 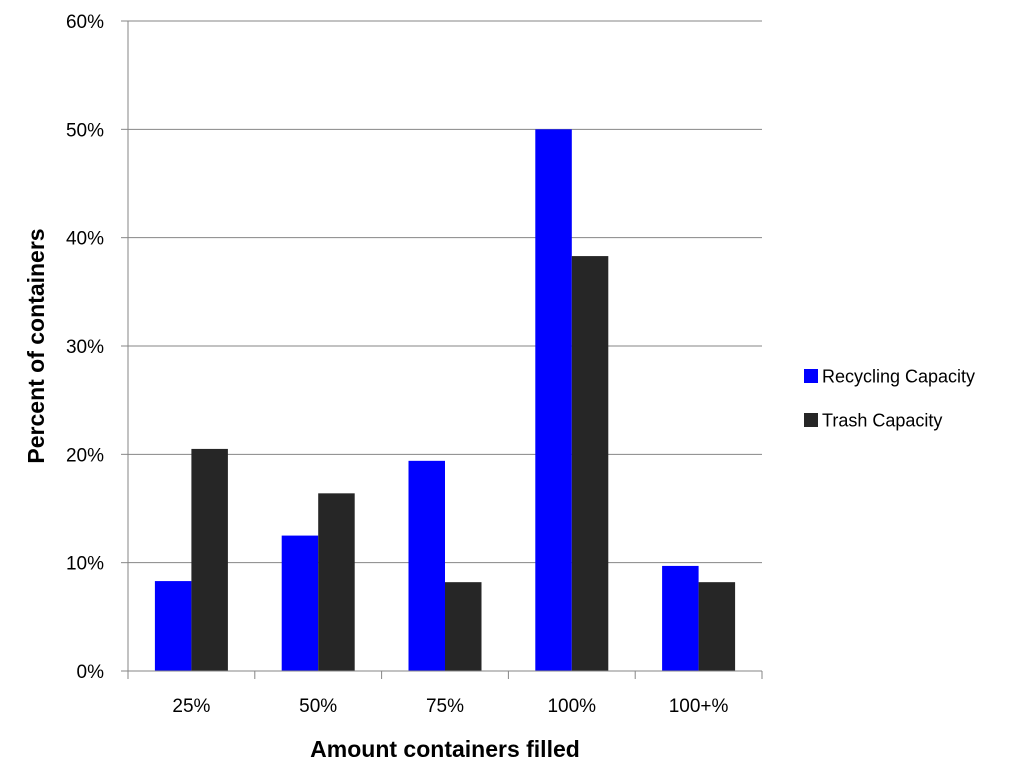 What do you see at coordinates (318, 706) in the screenshot?
I see `x-tick-label: 50%` at bounding box center [318, 706].